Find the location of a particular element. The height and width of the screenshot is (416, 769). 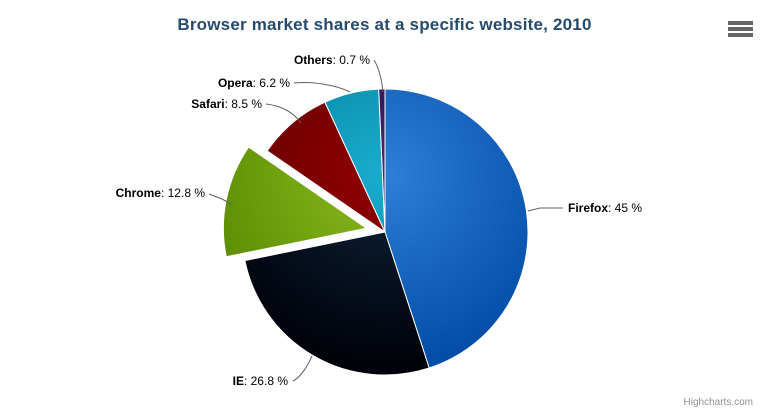

data-label-opera: Opera: 6.2 % is located at coordinates (254, 83).